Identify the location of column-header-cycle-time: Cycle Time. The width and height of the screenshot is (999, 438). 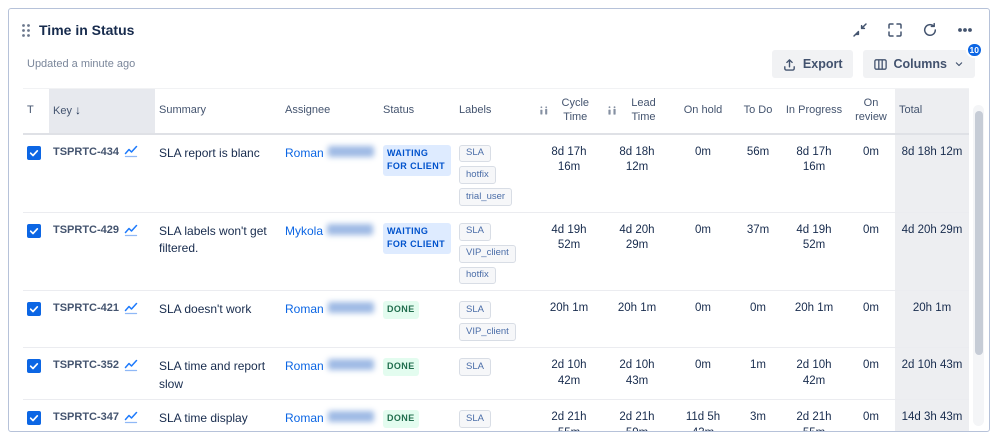
(569, 111).